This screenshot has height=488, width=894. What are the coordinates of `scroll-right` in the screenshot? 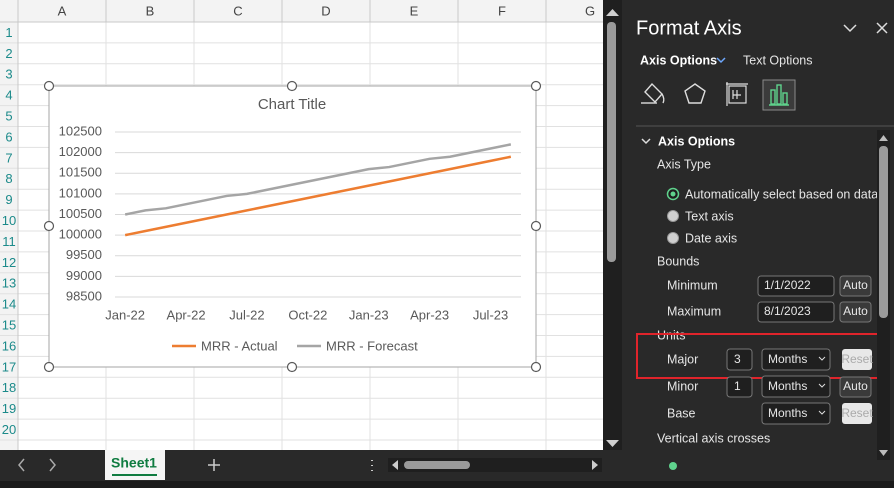 It's located at (595, 465).